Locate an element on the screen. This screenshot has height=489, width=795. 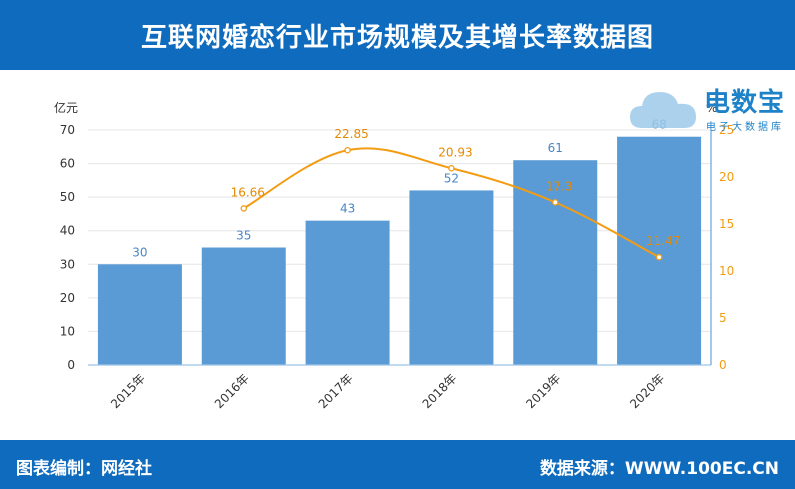
x-tick-label: 2015年 is located at coordinates (128, 391).